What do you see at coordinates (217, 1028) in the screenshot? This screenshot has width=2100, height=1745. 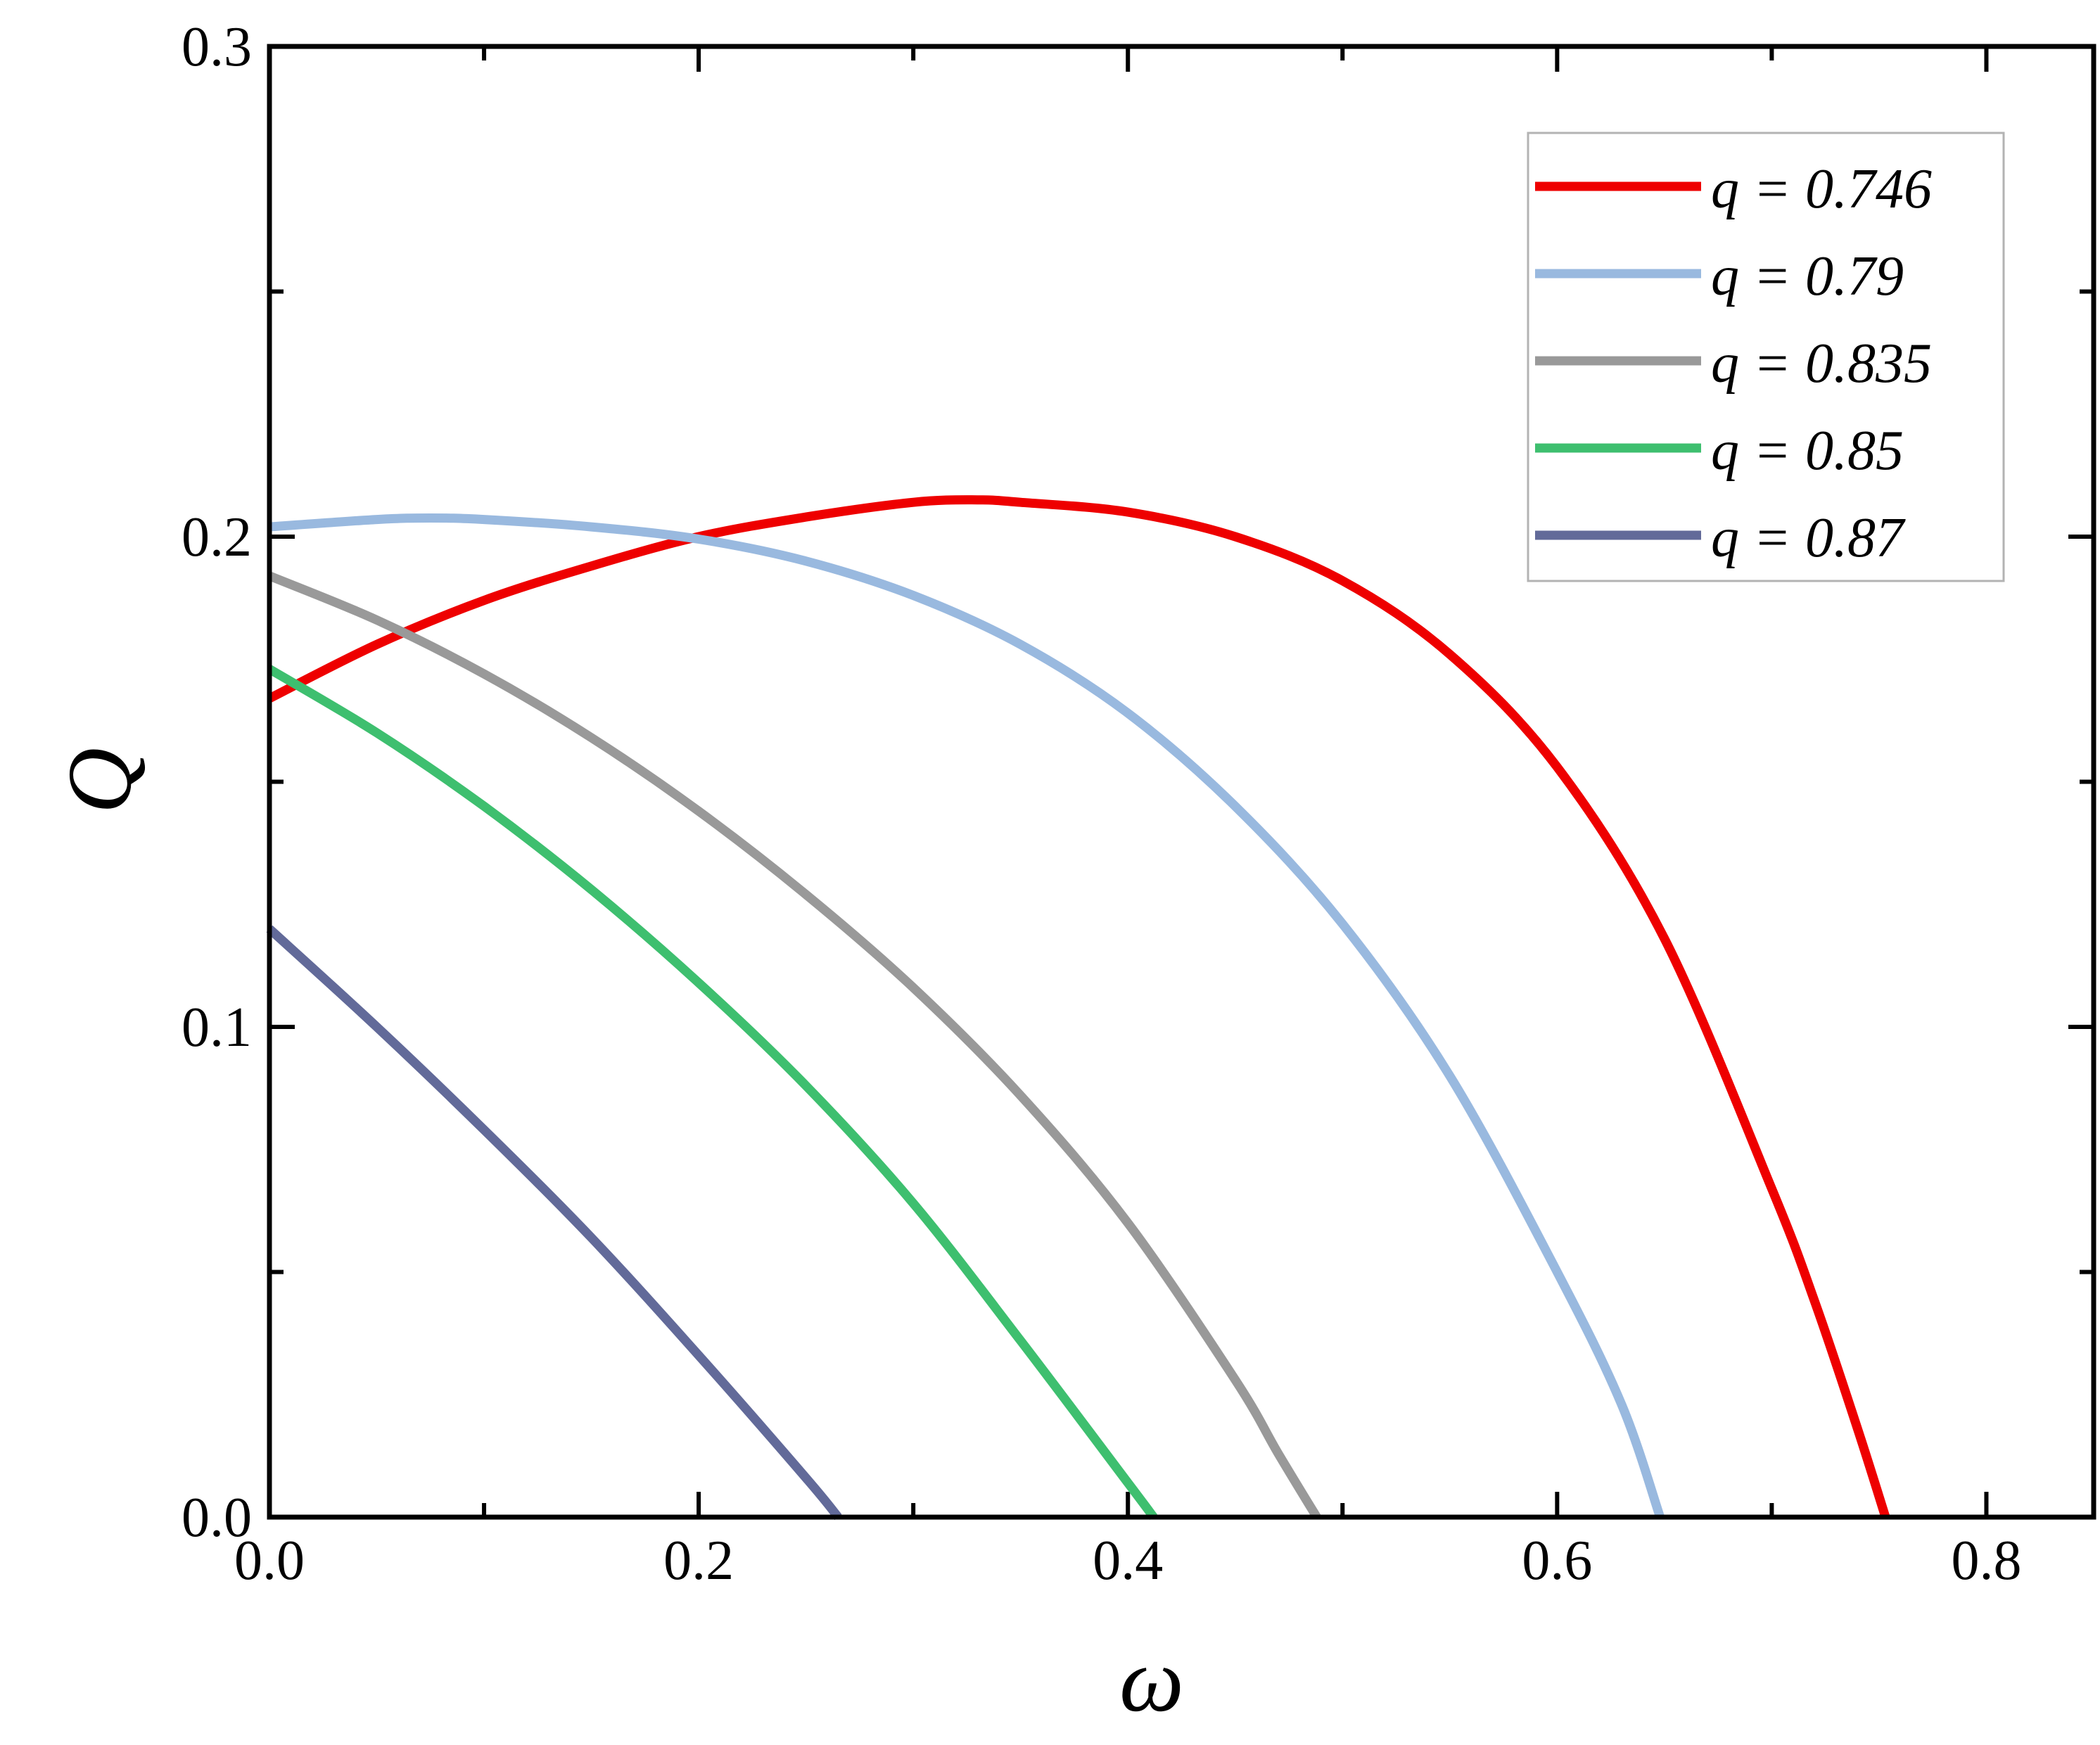 I see `y-tick-label: 0.1` at bounding box center [217, 1028].